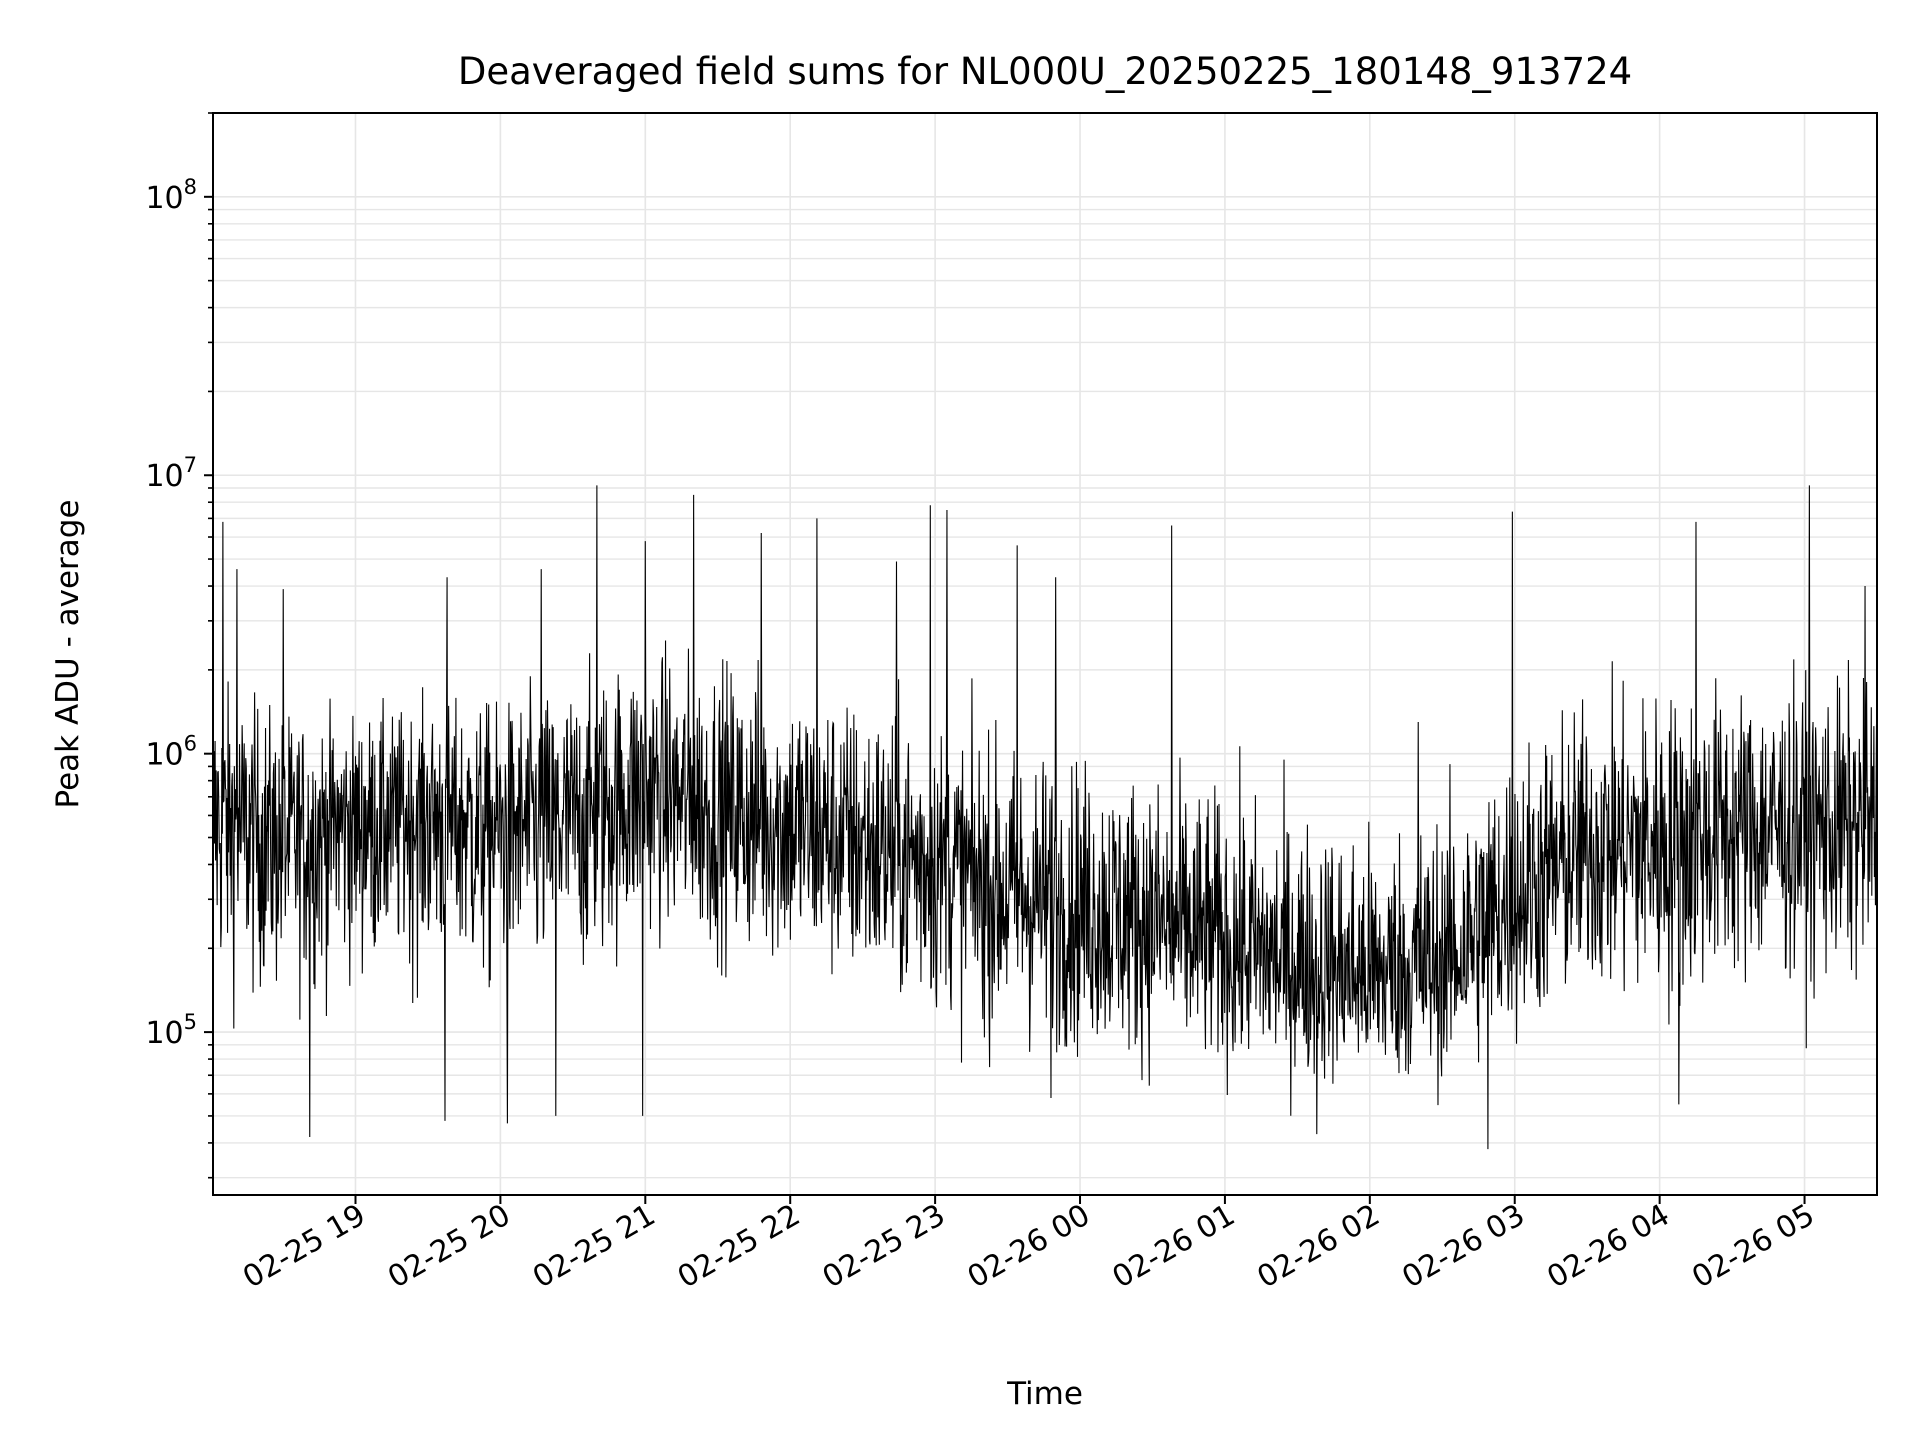  What do you see at coordinates (171, 752) in the screenshot?
I see `y-tick-label: 10⁶` at bounding box center [171, 752].